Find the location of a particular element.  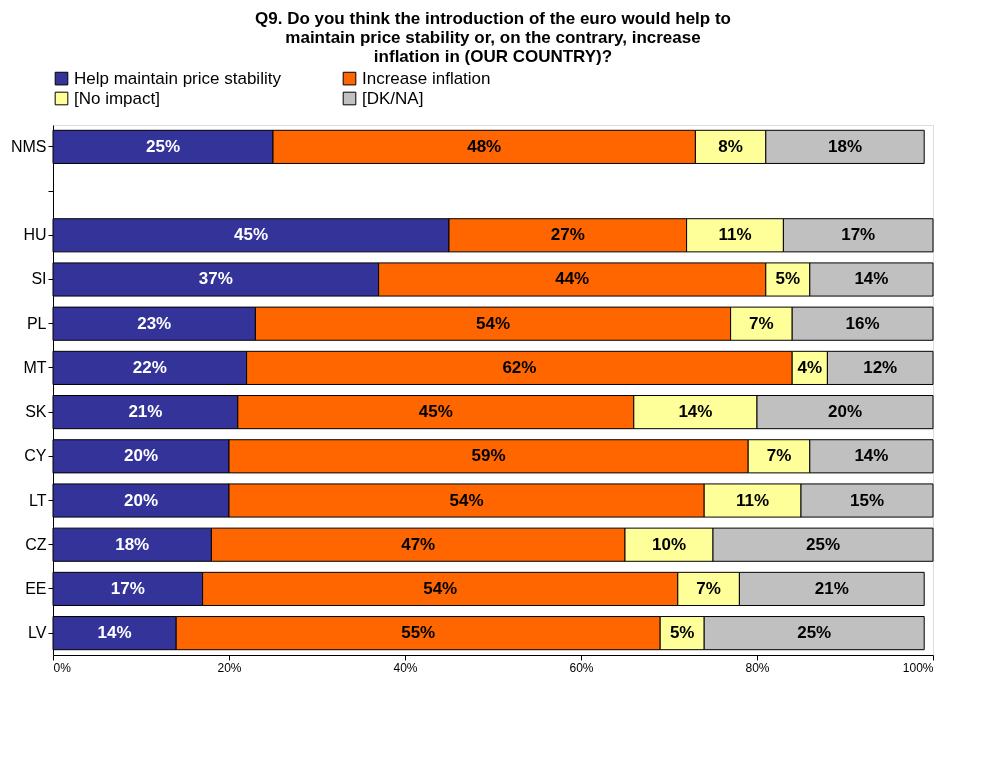

y-tick-label: SI is located at coordinates (39, 279).